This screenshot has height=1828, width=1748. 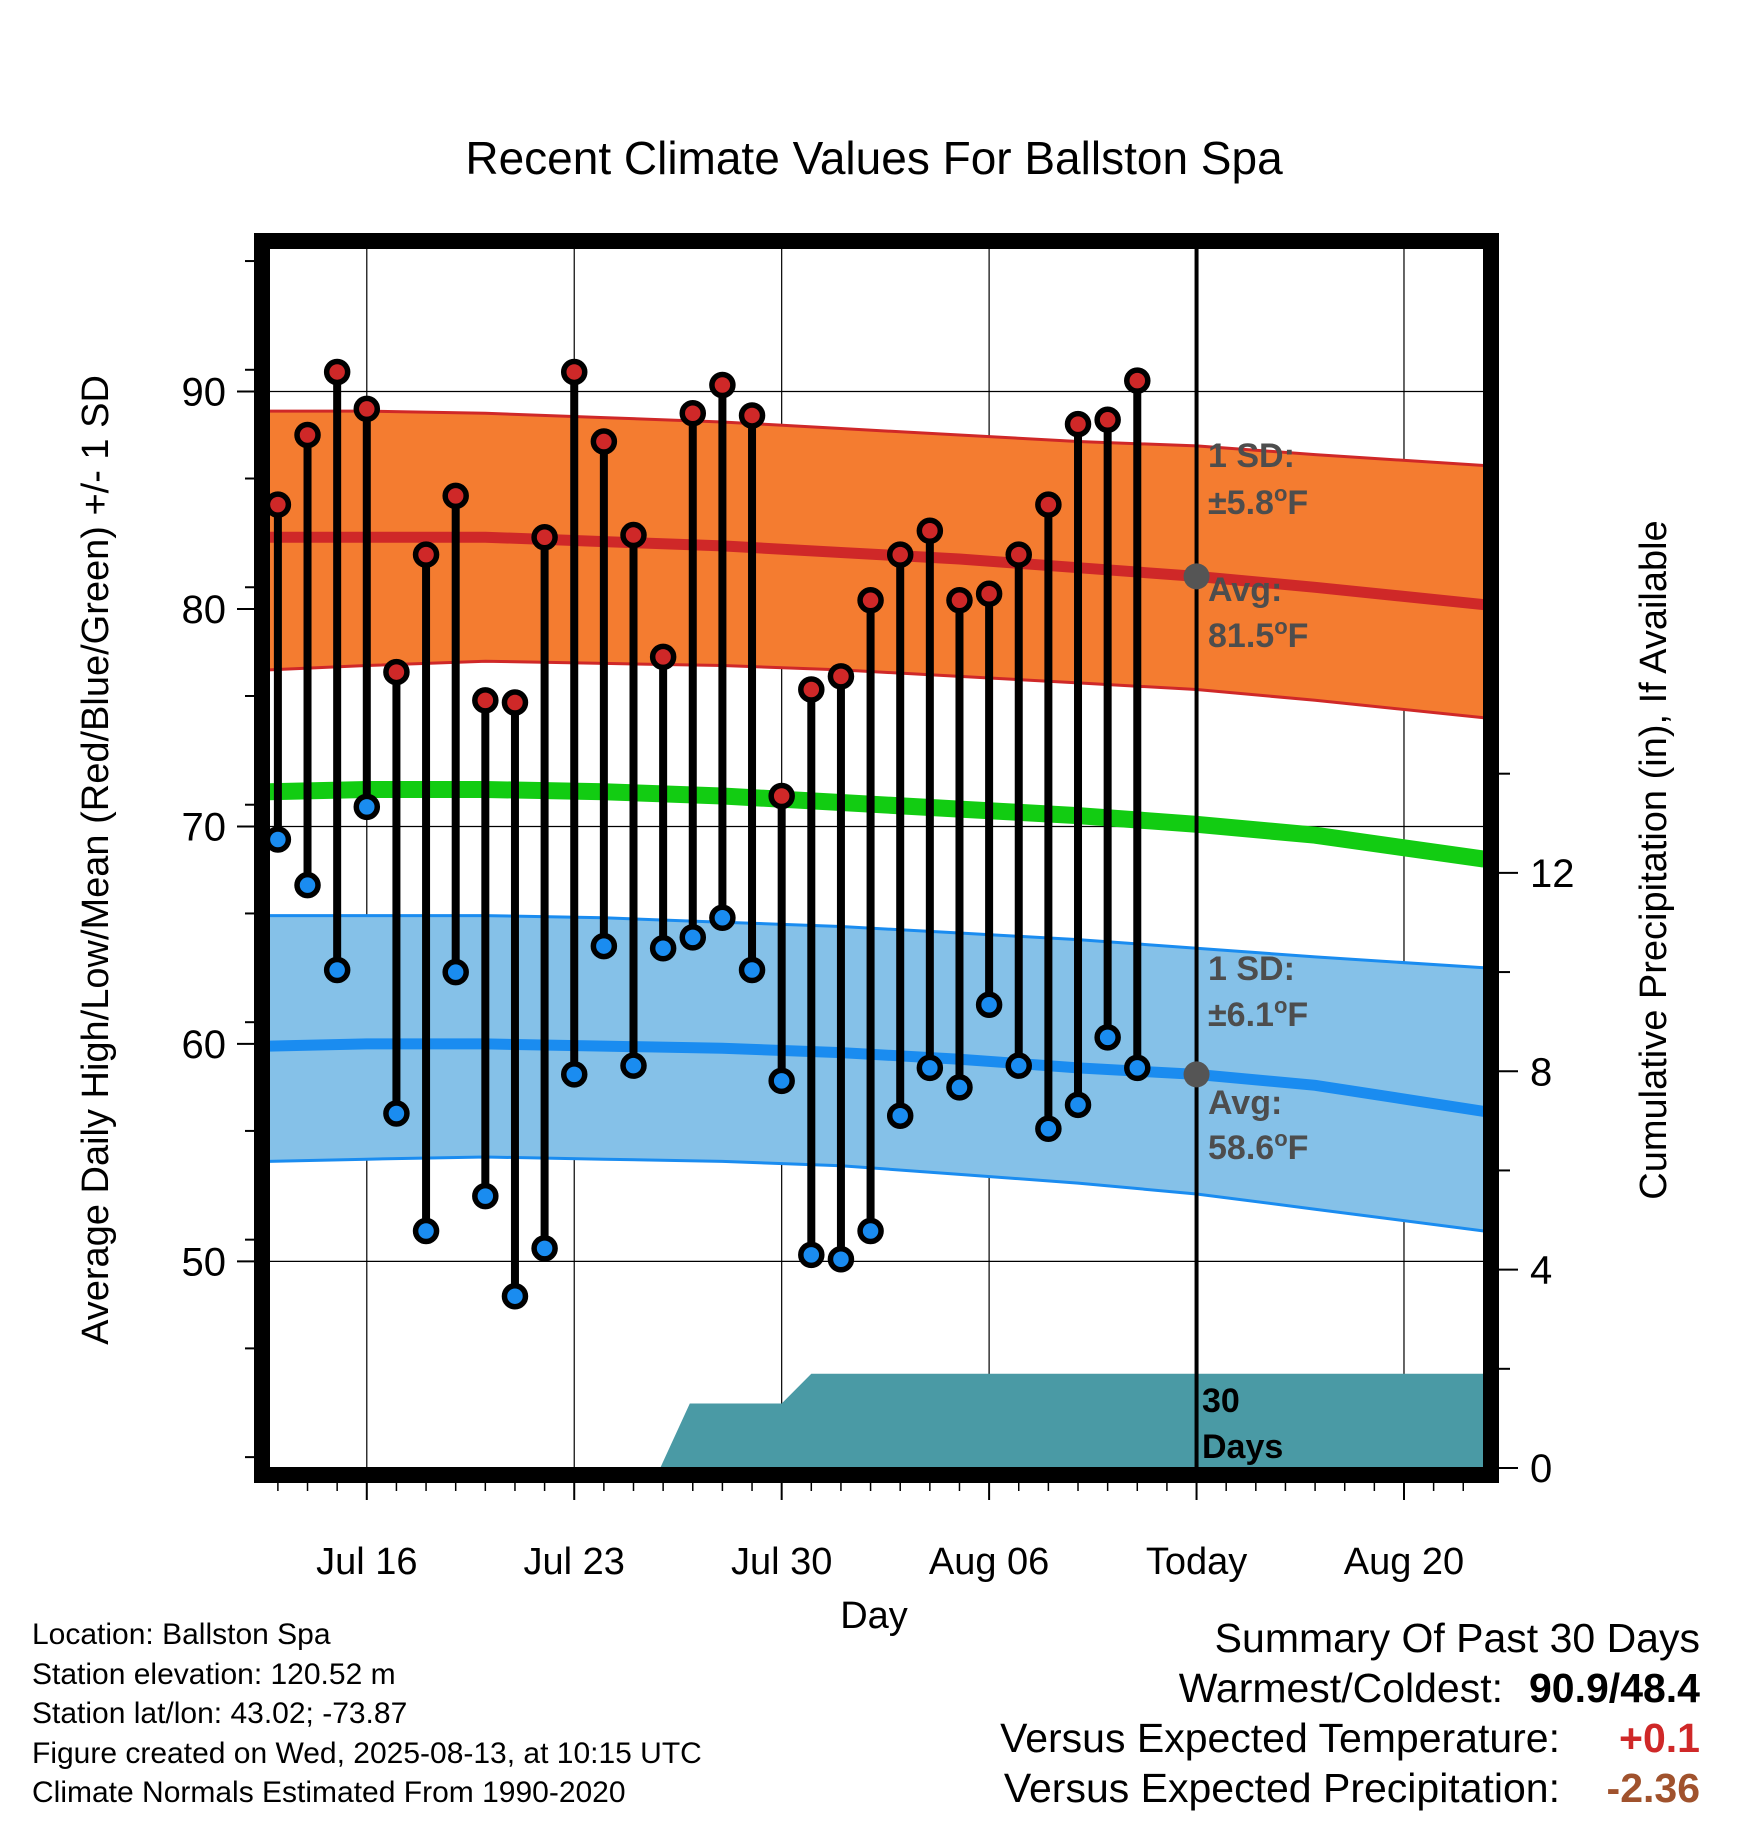 I want to click on y-tick-label: 80, so click(x=204, y=610).